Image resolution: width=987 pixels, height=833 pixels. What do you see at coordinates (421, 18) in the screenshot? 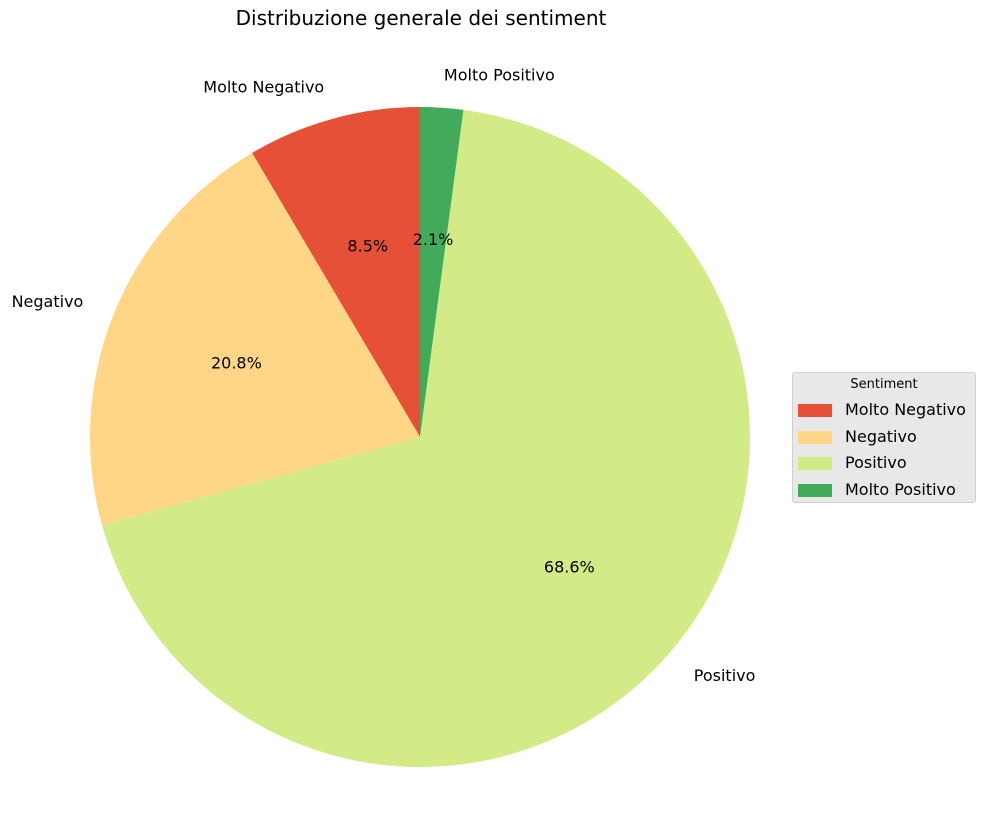
I see `chart-title: Distribuzione generale dei sentiment` at bounding box center [421, 18].